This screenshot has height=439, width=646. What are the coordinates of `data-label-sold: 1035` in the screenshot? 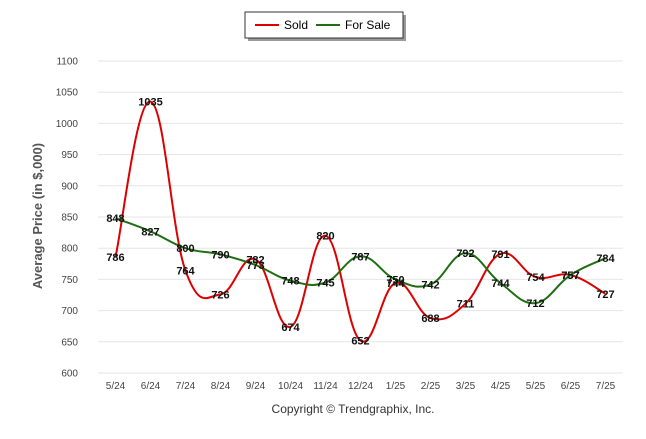 It's located at (150, 103).